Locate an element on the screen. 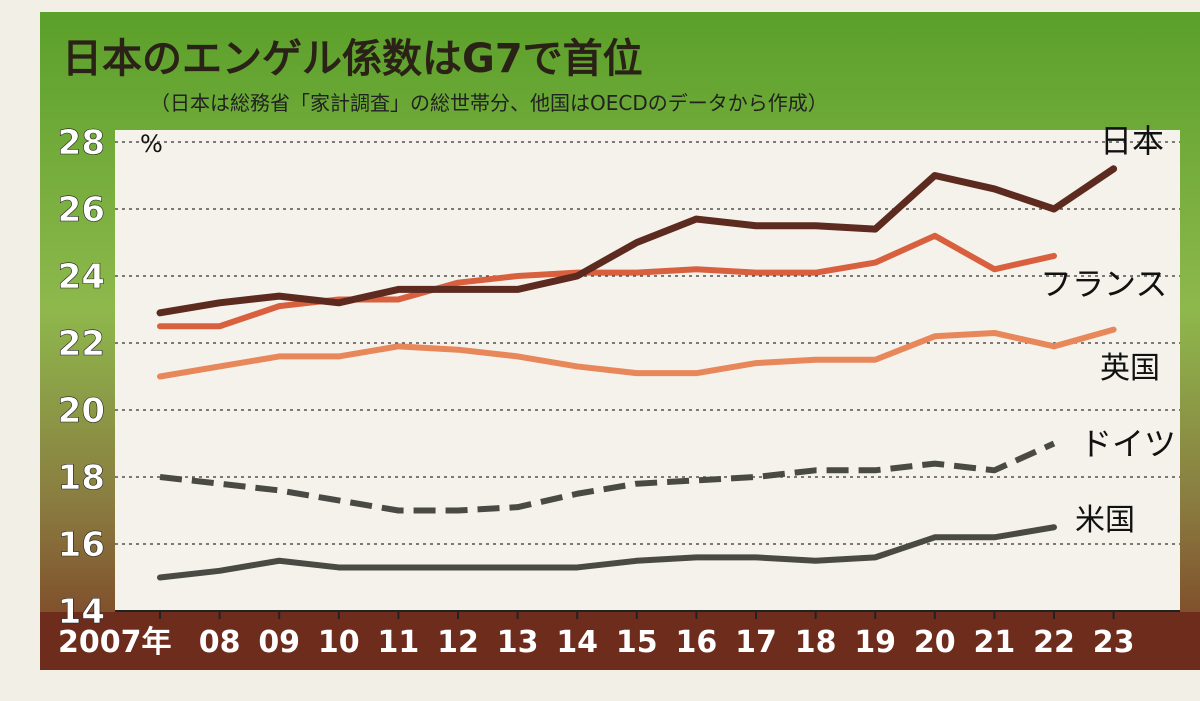  x-axis: 2007年 08 09 10 11 12 13 14 15 16 17 18 19 20 21 22 23 is located at coordinates (596, 635).